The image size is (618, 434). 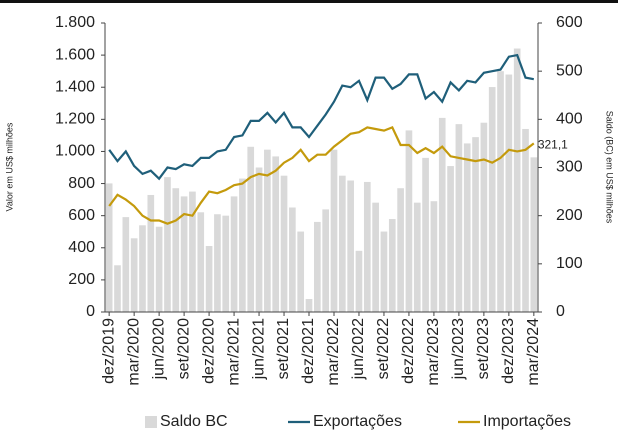 I want to click on x-tick-label: mar/2024, so click(x=533, y=352).